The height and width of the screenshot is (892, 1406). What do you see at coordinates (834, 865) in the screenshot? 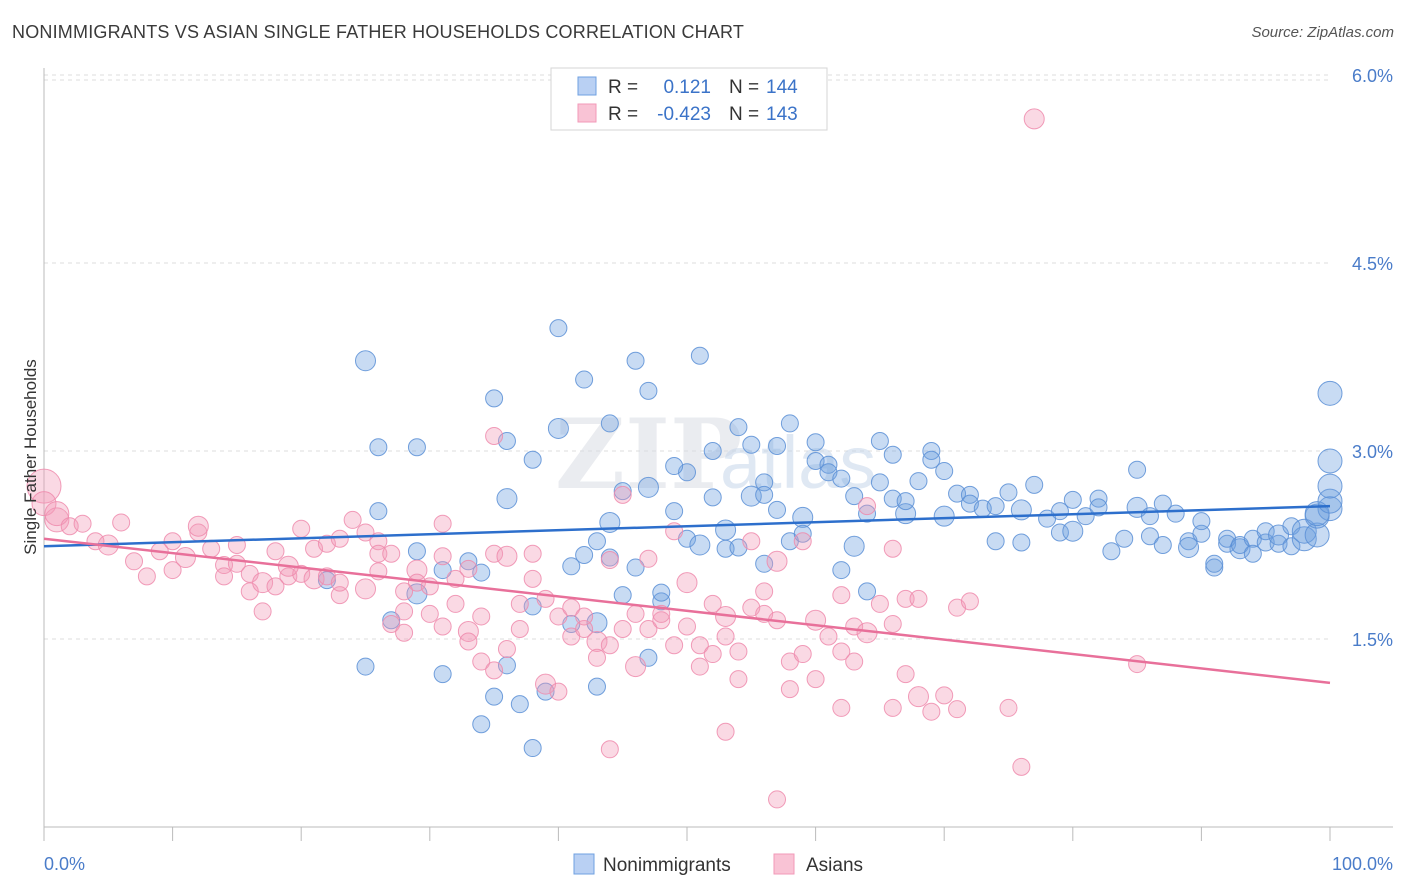
I see `bottom-legend-label-asians: Asians` at bounding box center [834, 865].